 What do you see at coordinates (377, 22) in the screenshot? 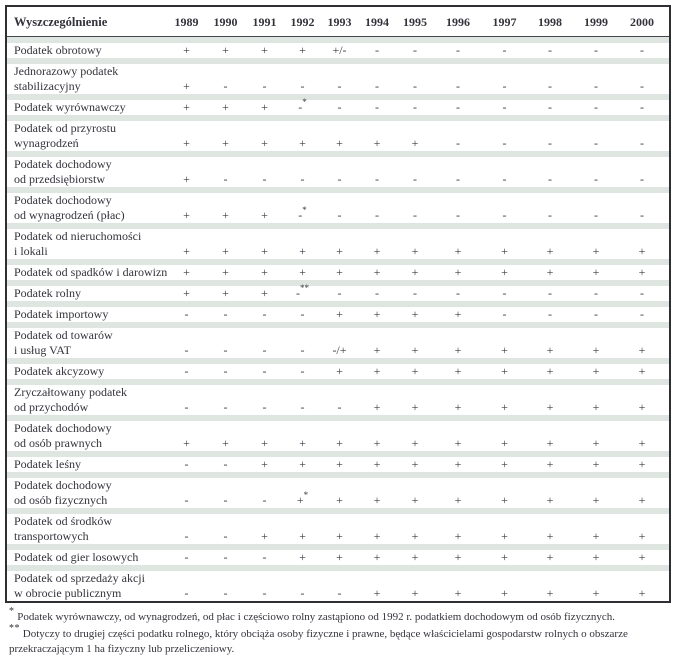
I see `column-header-year-1994: 1994` at bounding box center [377, 22].